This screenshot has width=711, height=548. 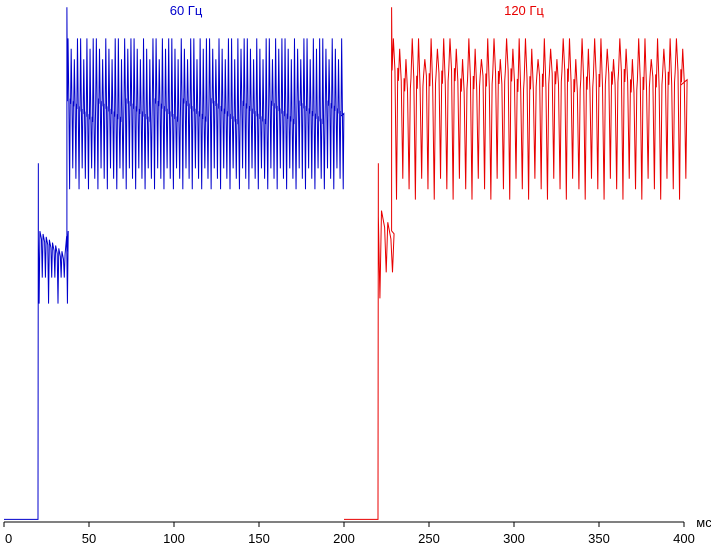 What do you see at coordinates (429, 538) in the screenshot?
I see `x-tick-label-250: 250` at bounding box center [429, 538].